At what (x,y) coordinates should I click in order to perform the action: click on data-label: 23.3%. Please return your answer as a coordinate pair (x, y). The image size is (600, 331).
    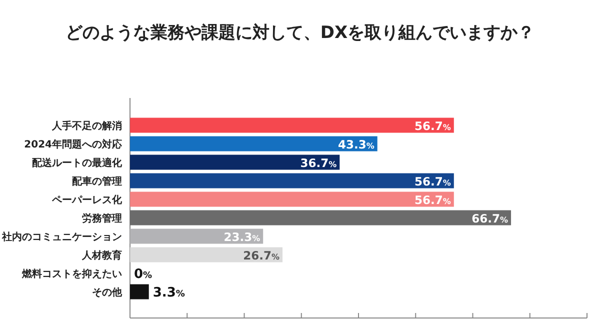
    Looking at the image, I should click on (242, 237).